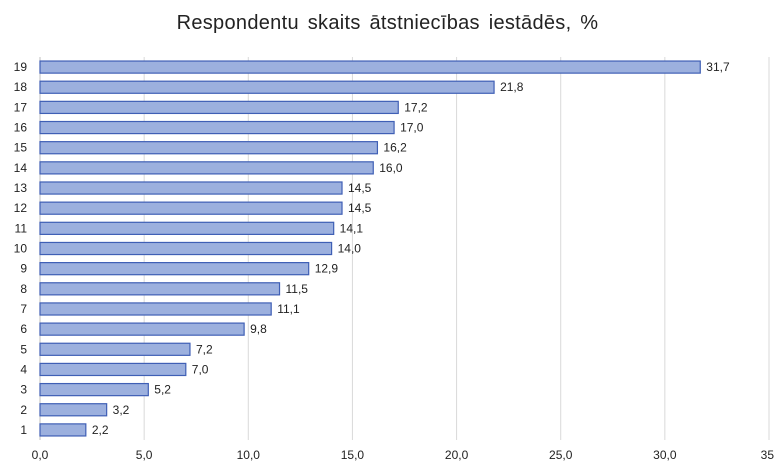 The image size is (775, 464). Describe the element at coordinates (40, 455) in the screenshot. I see `x-tick-label: 0,0` at that location.